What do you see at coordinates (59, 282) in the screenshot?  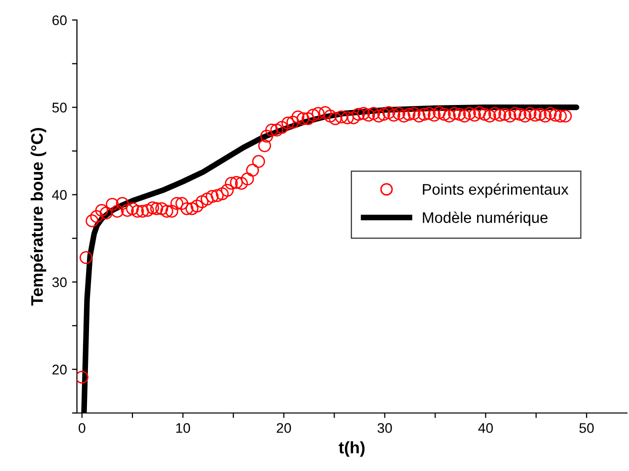 I see `y-tick-label: 30` at bounding box center [59, 282].